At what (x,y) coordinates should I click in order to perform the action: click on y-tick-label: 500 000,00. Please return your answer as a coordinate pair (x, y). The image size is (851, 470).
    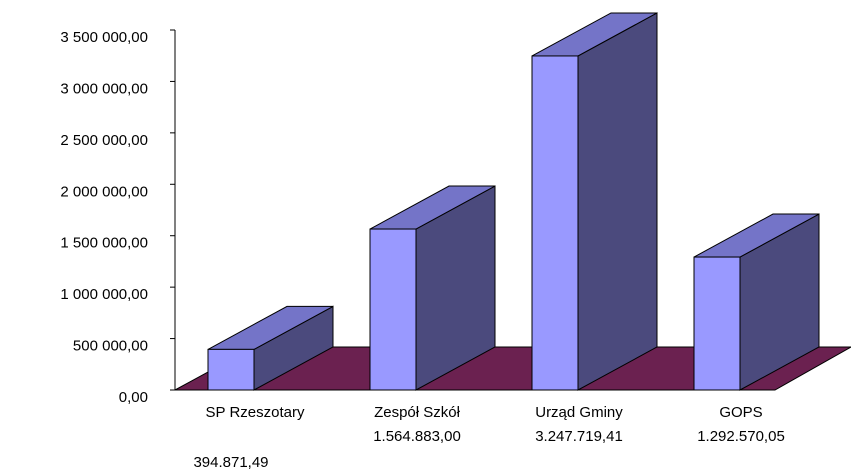
    Looking at the image, I should click on (110, 346).